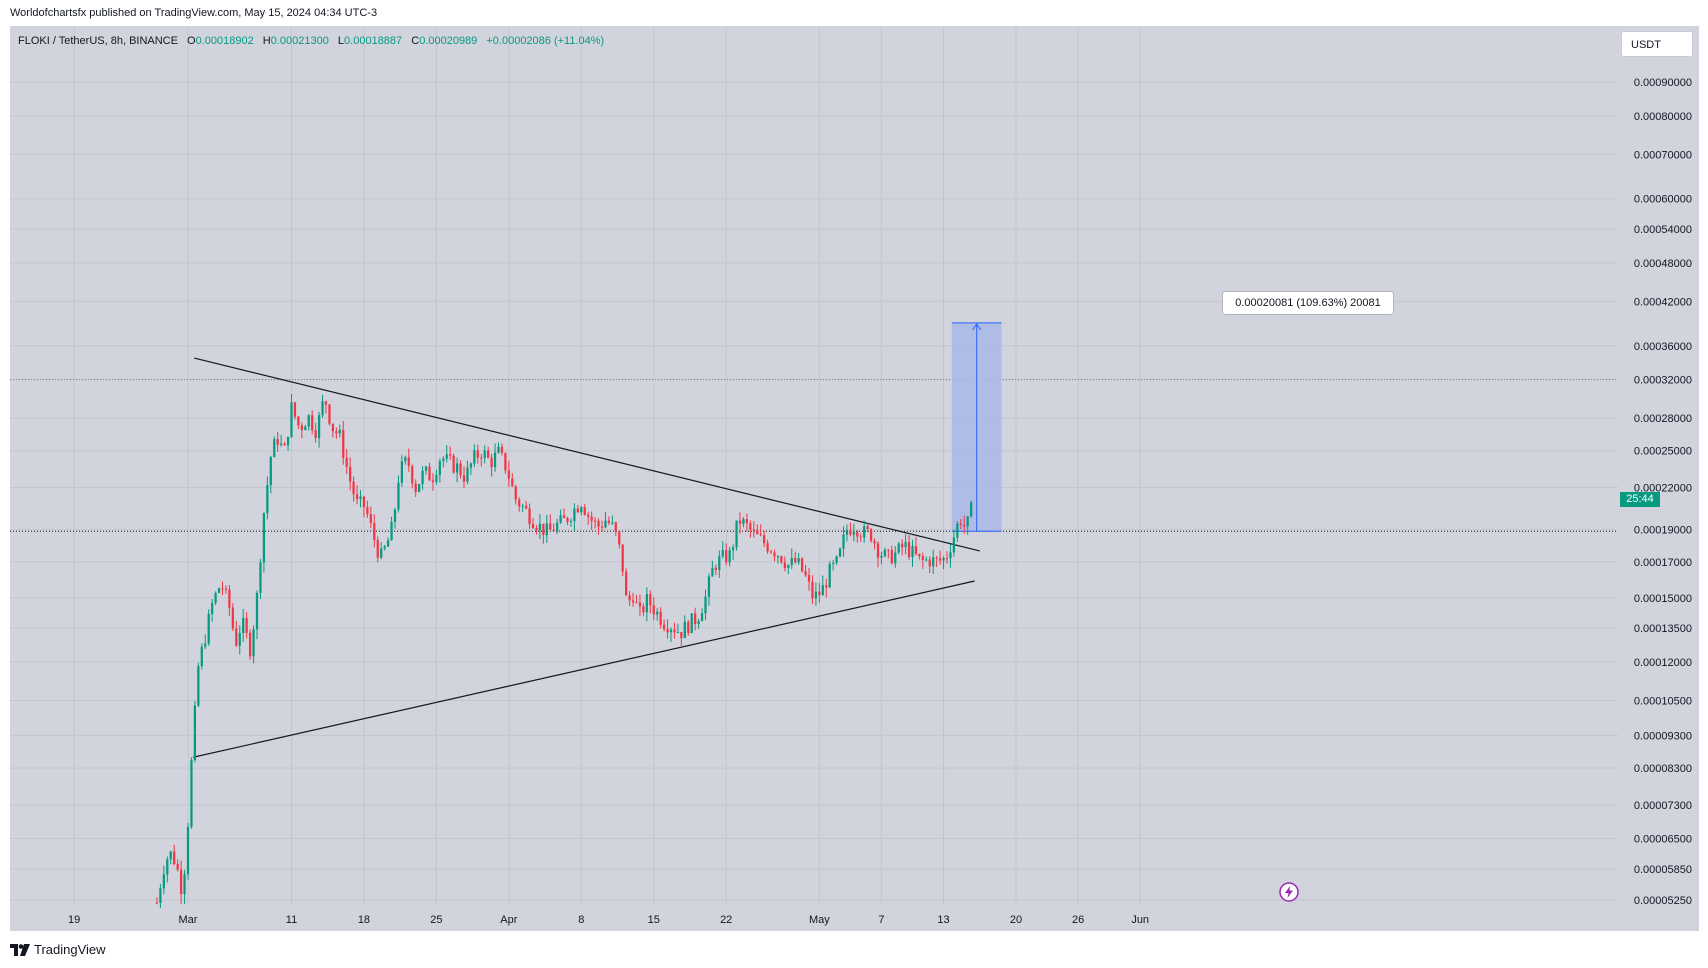 Image resolution: width=1708 pixels, height=968 pixels. I want to click on y-tick-label: 0.00090000, so click(1663, 83).